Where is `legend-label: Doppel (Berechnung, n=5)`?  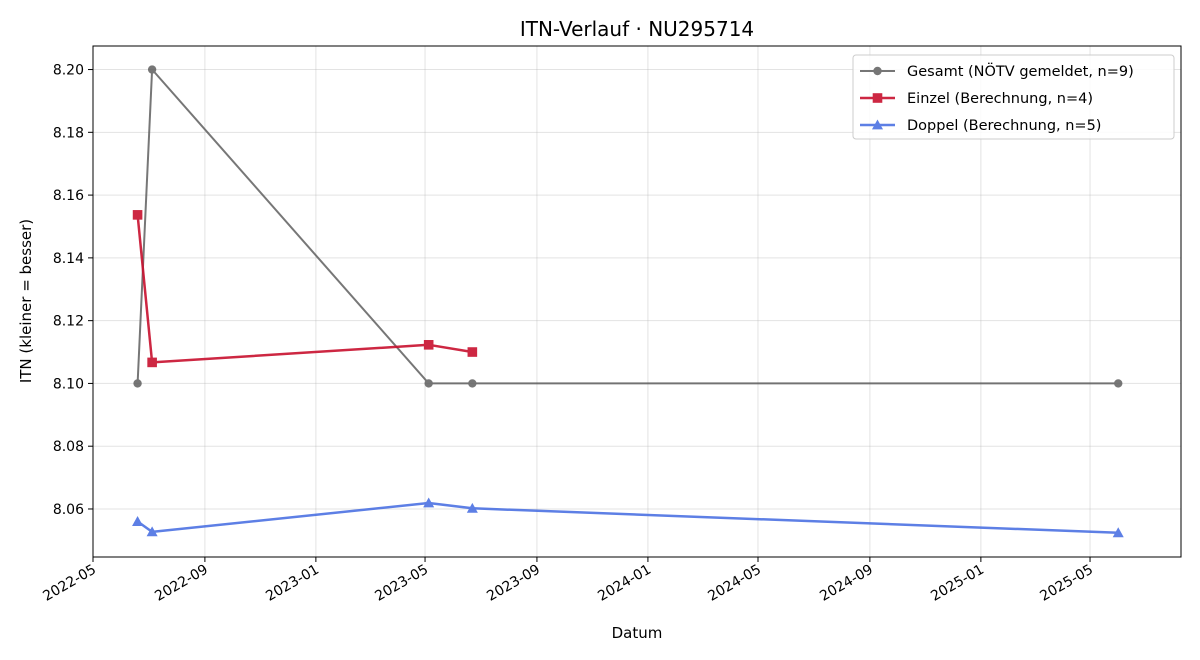
legend-label: Doppel (Berechnung, n=5) is located at coordinates (1004, 126).